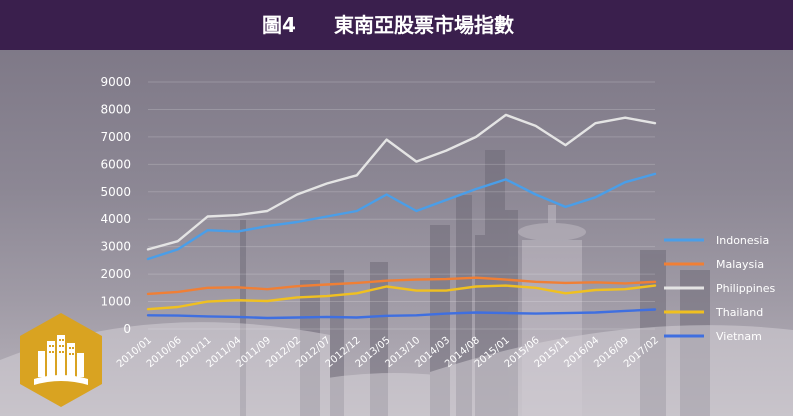 This screenshot has width=793, height=416. I want to click on legend-label-thailand: Thailand, so click(739, 312).